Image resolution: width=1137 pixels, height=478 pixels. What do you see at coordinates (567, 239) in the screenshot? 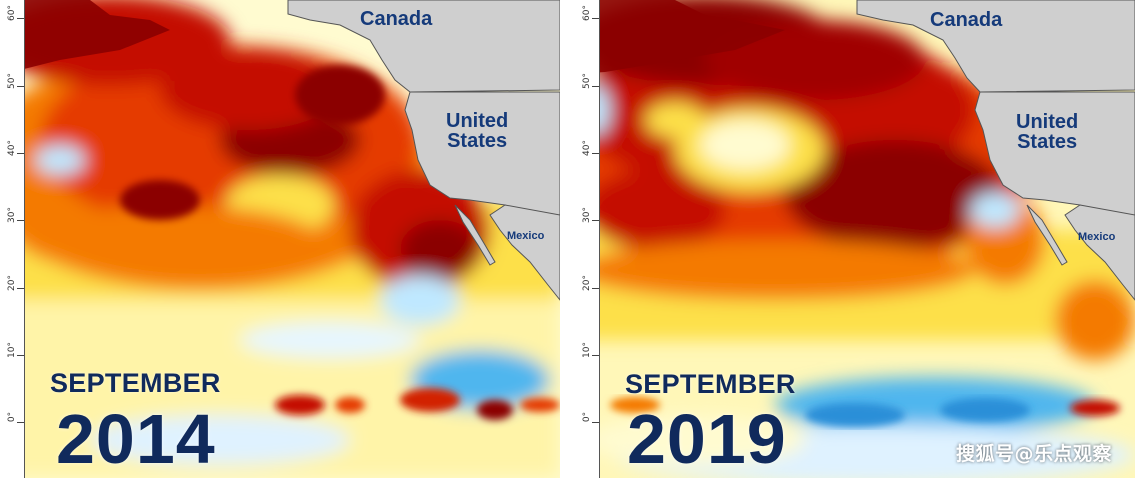
I see `panel-divider` at bounding box center [567, 239].